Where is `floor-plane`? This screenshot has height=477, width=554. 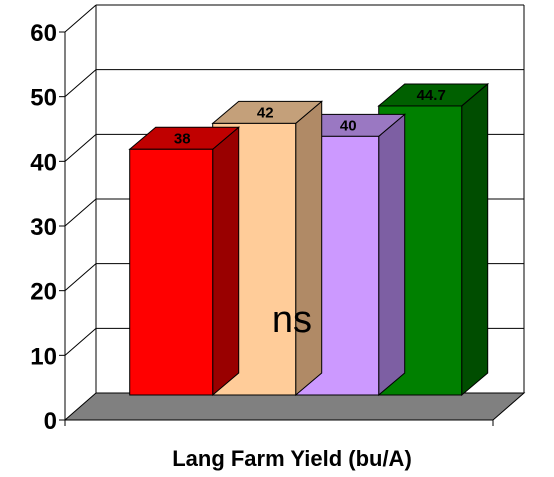
floor-plane is located at coordinates (294, 406).